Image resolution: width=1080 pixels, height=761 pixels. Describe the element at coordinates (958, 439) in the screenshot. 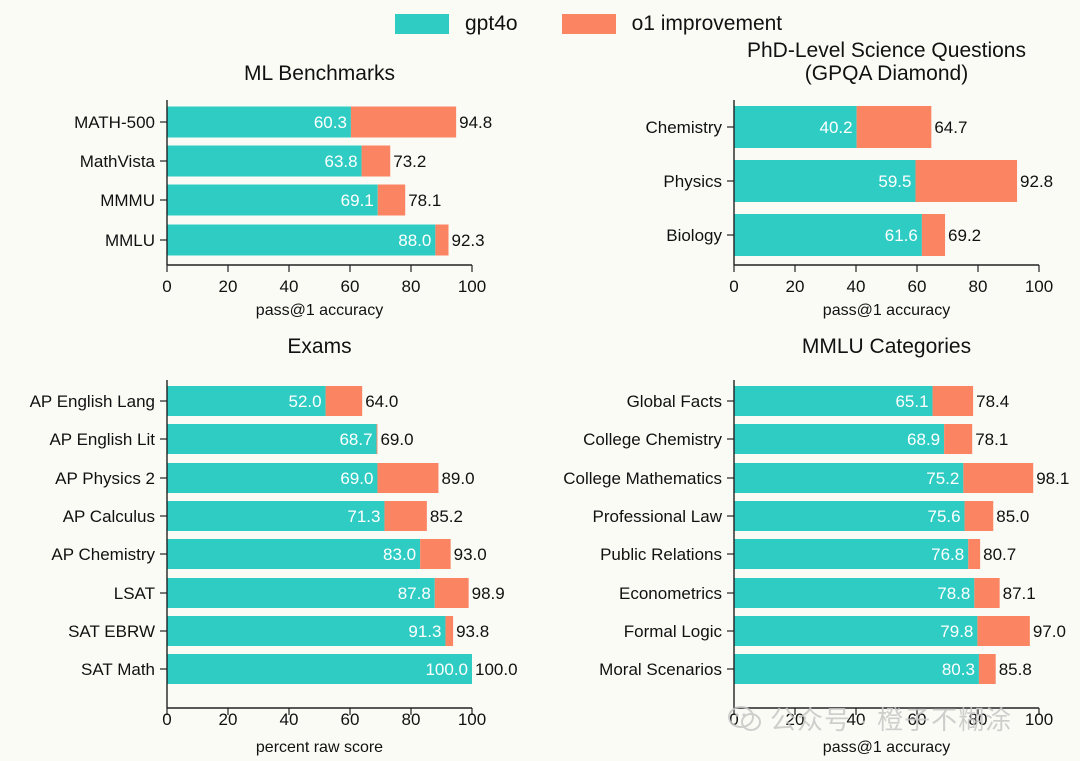

I see `chart-4-bar-o1-improvement-college-chemistry` at that location.